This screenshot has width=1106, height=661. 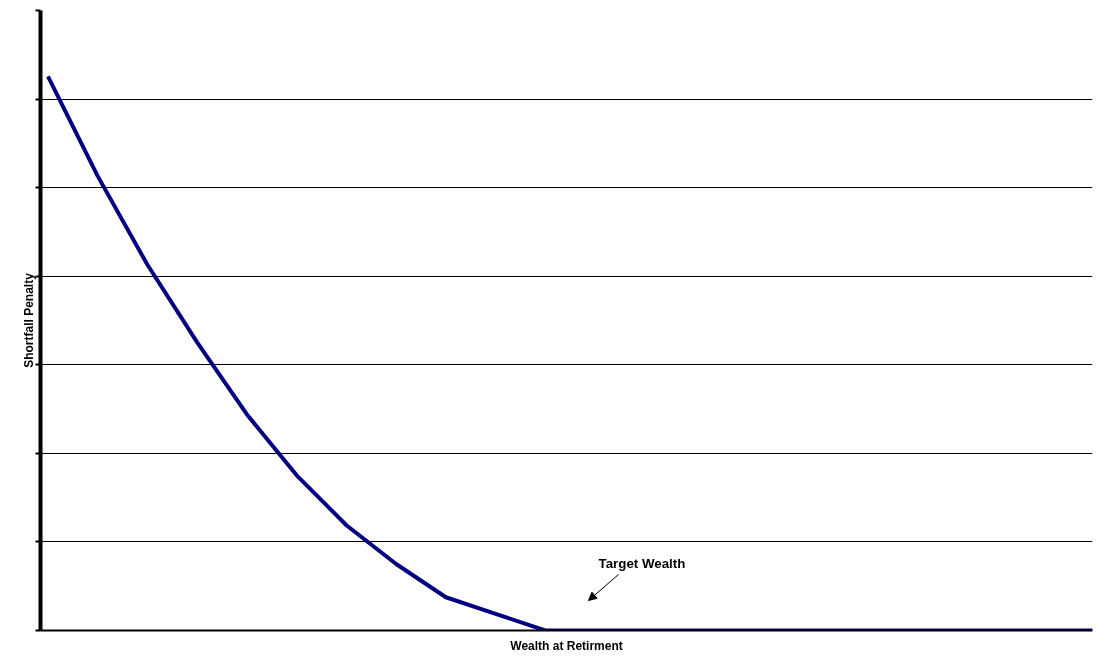 I want to click on x-axis-title: Wealth at Retirment, so click(x=566, y=645).